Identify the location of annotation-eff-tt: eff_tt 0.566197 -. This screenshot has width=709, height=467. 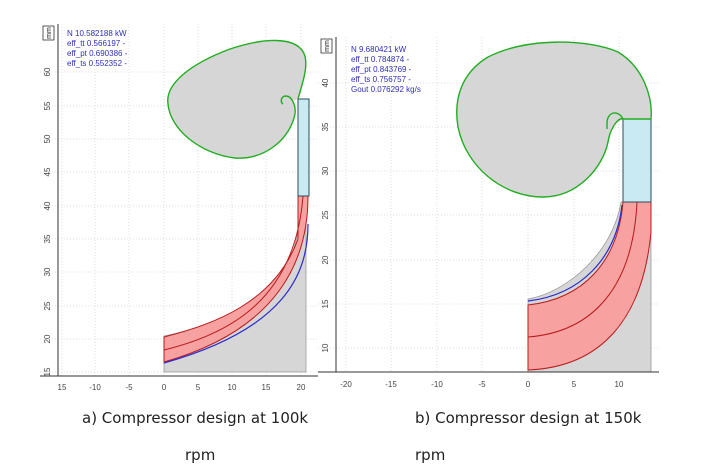
(96, 43).